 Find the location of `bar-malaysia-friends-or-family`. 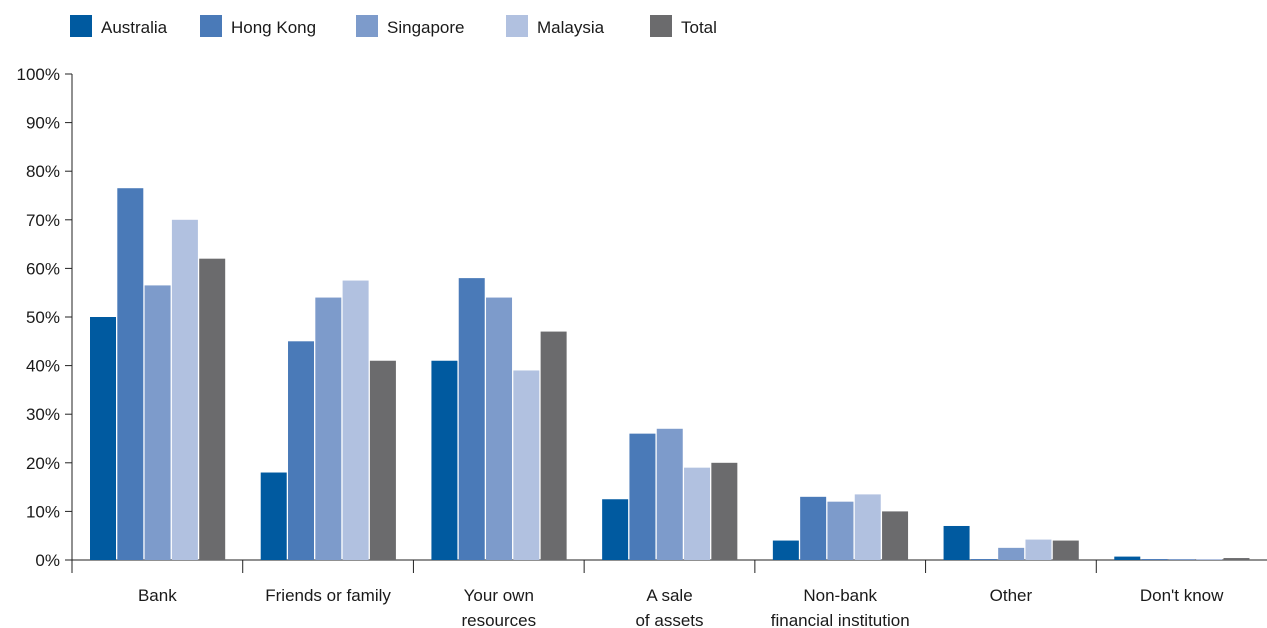

bar-malaysia-friends-or-family is located at coordinates (355, 420).